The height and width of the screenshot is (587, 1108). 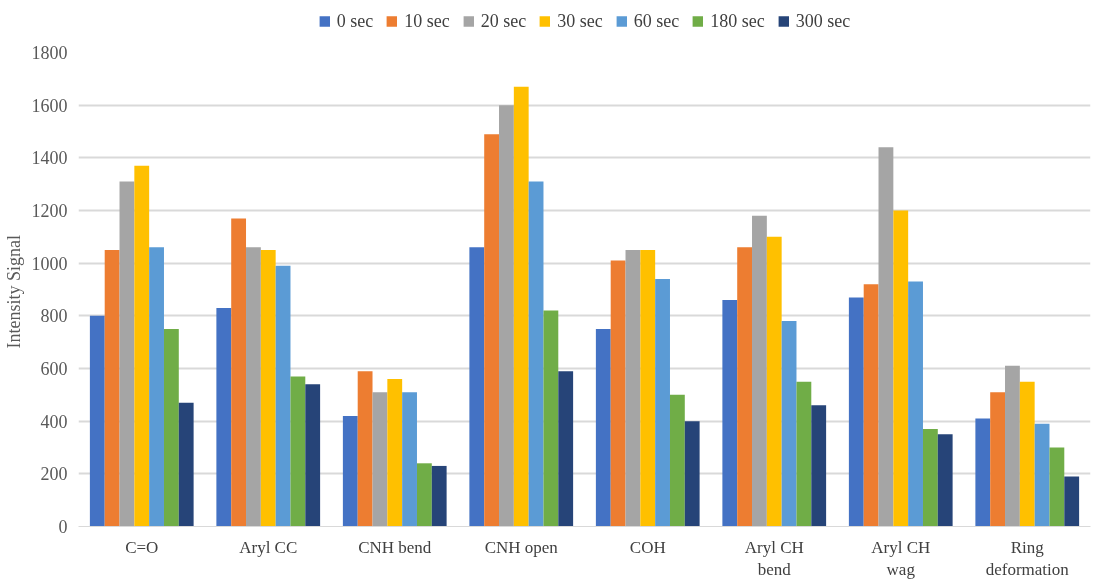 What do you see at coordinates (49, 53) in the screenshot?
I see `y-tick-label: 1800` at bounding box center [49, 53].